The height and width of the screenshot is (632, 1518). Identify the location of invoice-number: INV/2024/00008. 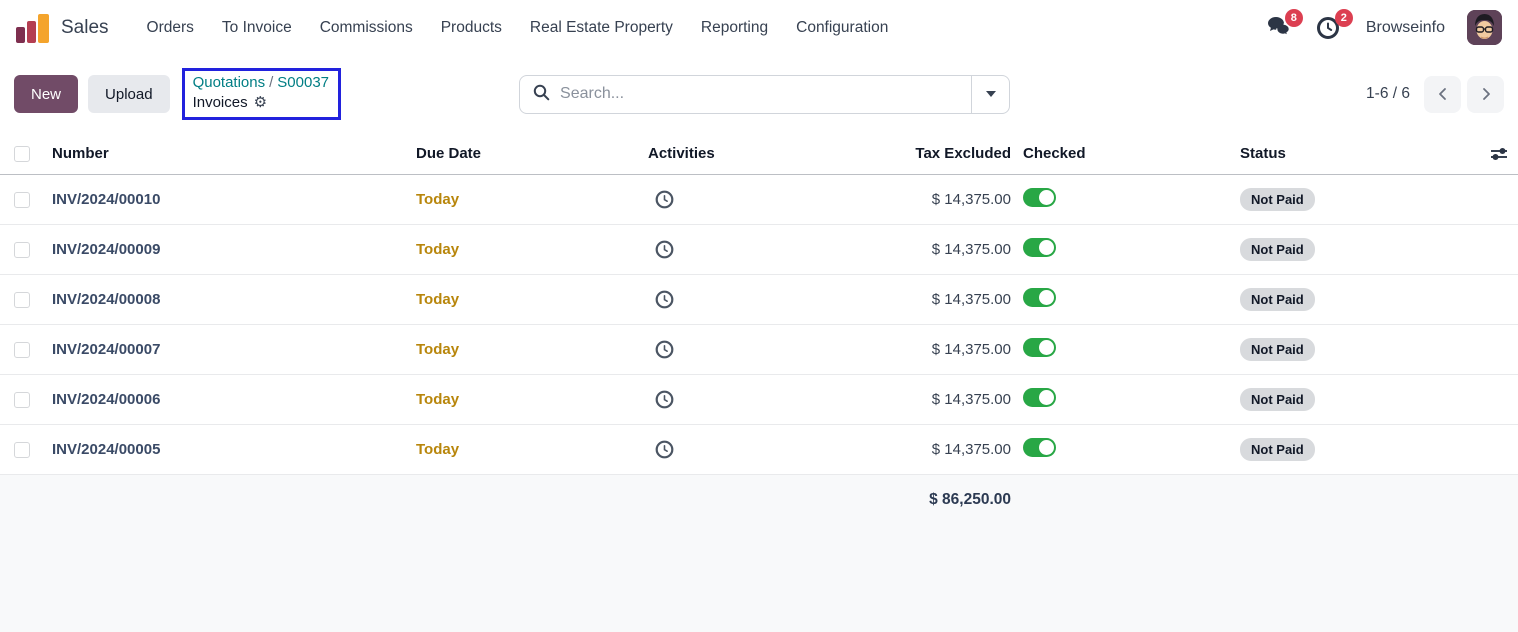
(106, 299).